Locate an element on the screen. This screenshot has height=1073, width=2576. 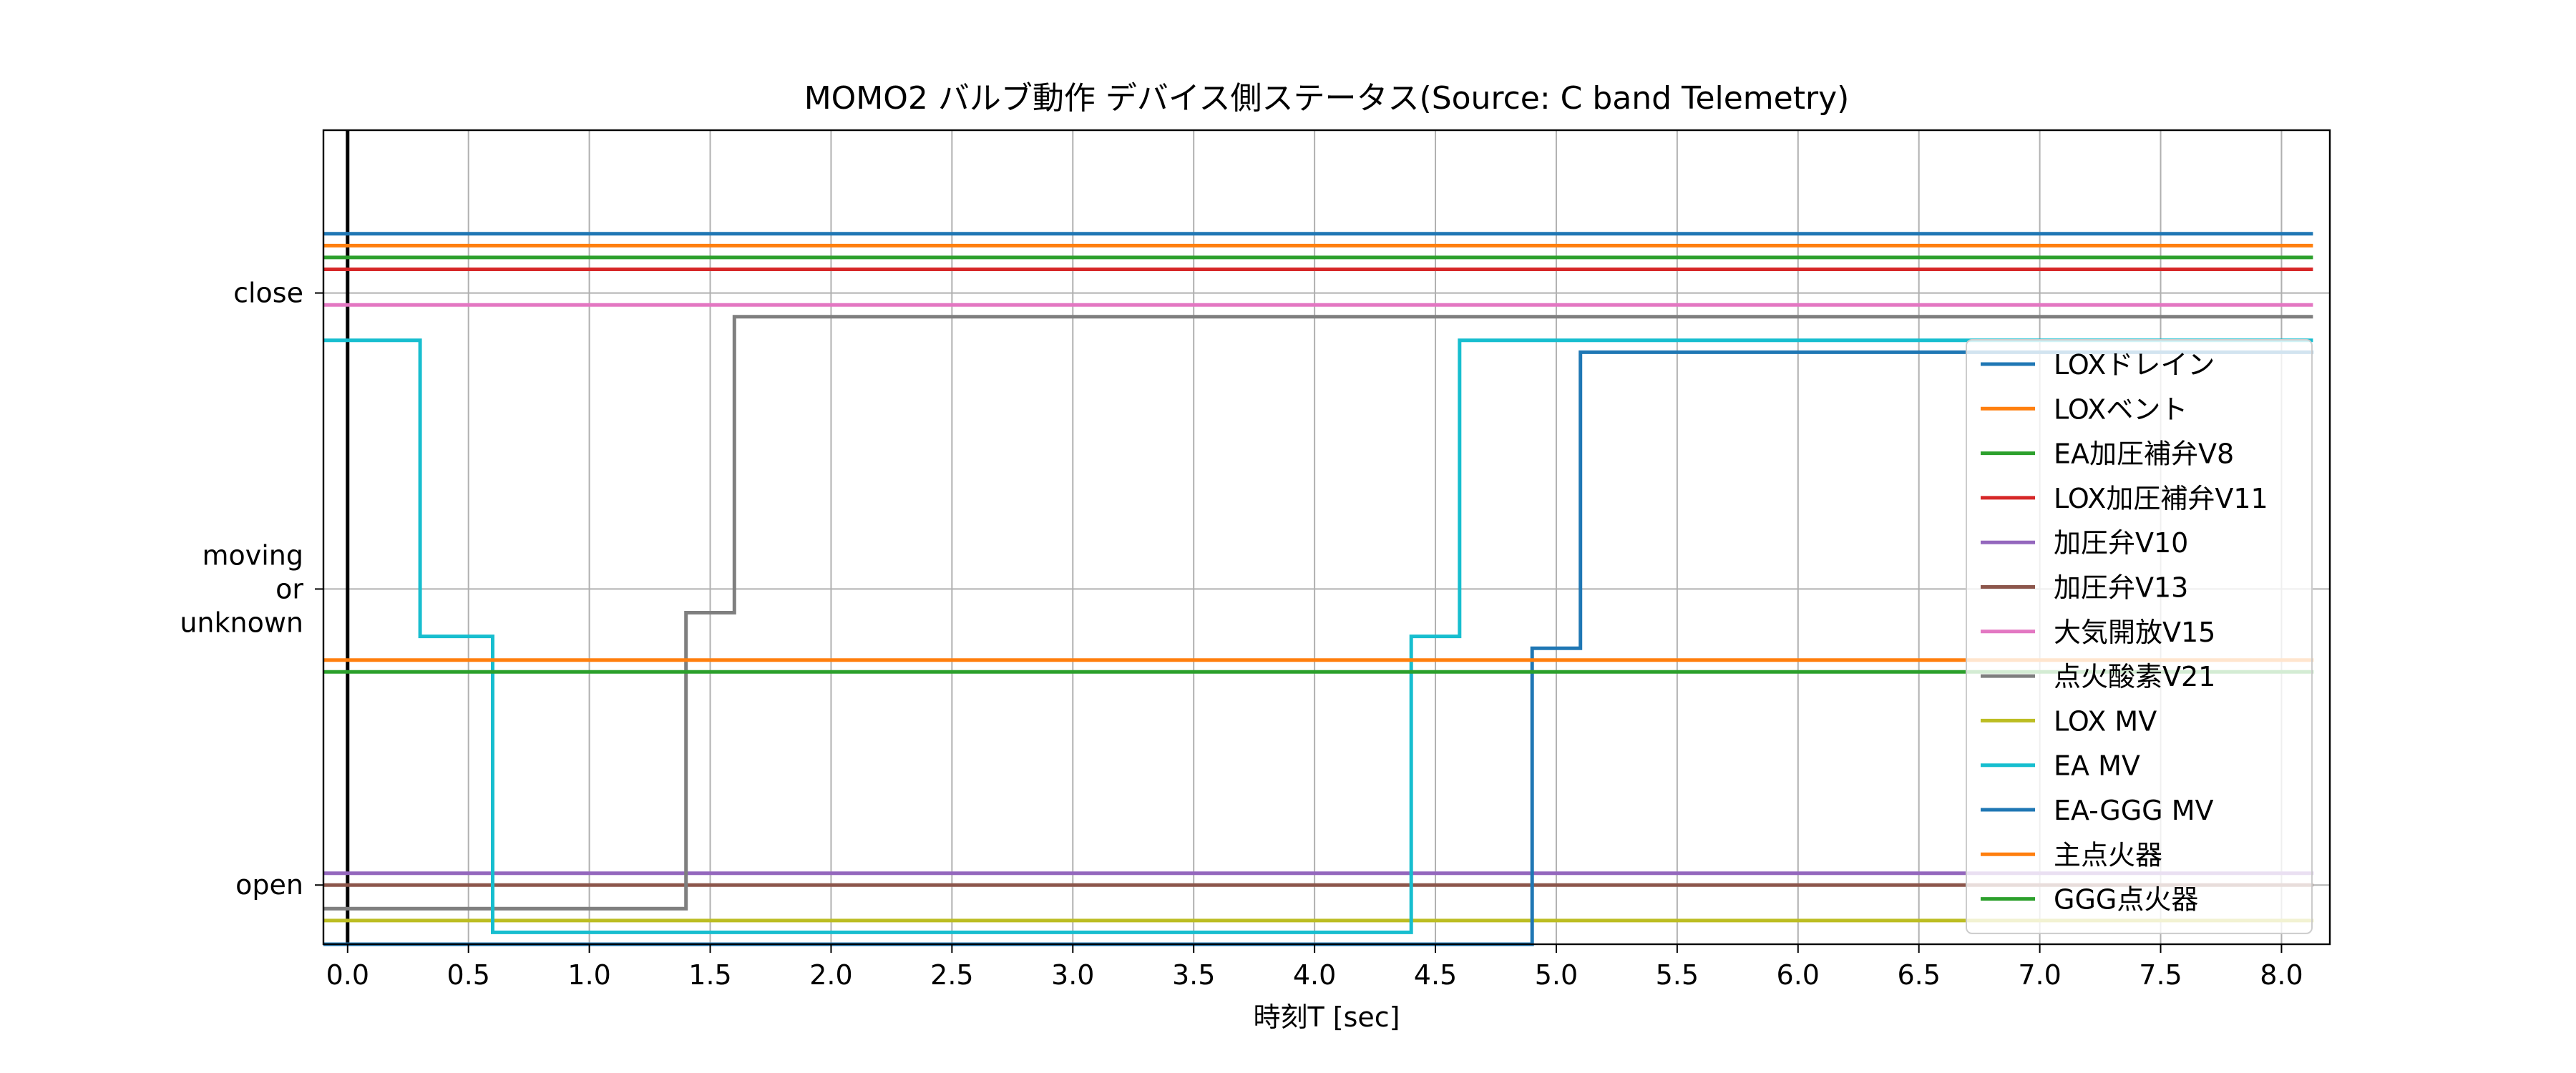
x-tick-label: 6.0 is located at coordinates (1798, 975).